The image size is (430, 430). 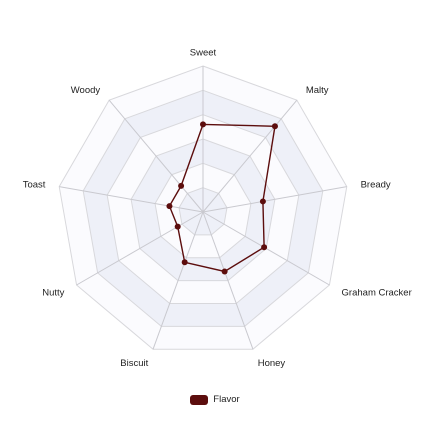 What do you see at coordinates (199, 399) in the screenshot?
I see `legend-swatch` at bounding box center [199, 399].